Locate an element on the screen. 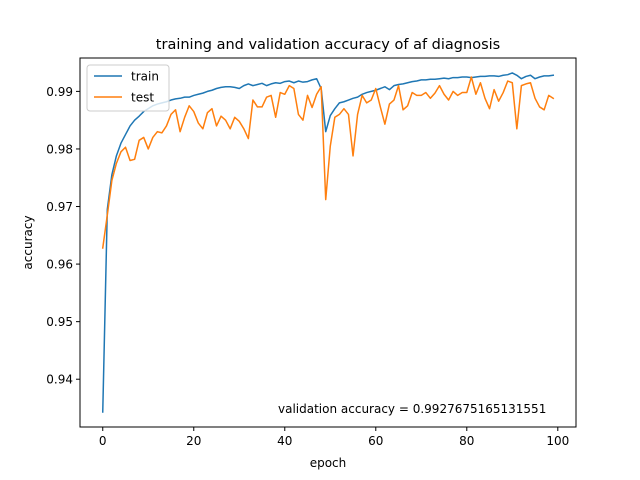  x-axis-label: epoch is located at coordinates (328, 463).